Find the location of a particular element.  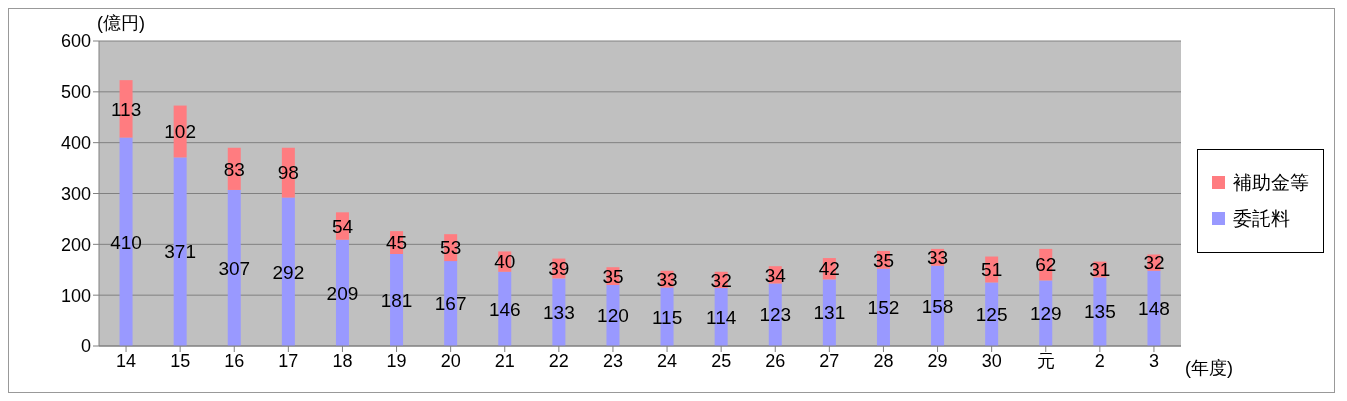

data-label: 102 is located at coordinates (180, 132).